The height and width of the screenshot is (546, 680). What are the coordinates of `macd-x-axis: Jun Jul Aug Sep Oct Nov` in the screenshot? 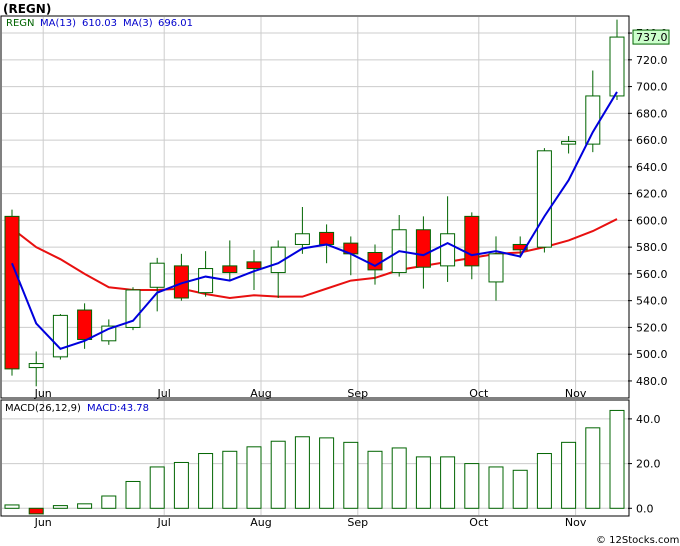 It's located at (310, 522).